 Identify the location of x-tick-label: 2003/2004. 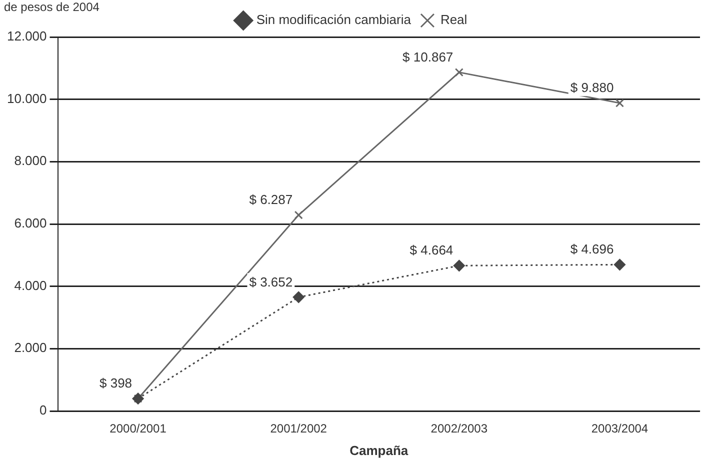
(619, 429).